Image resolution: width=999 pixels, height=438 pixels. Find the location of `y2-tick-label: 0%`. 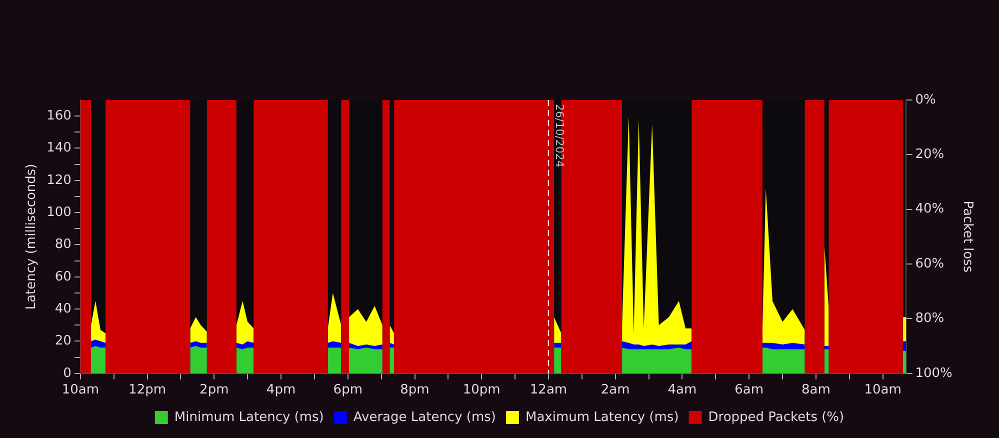

y2-tick-label: 0% is located at coordinates (925, 100).